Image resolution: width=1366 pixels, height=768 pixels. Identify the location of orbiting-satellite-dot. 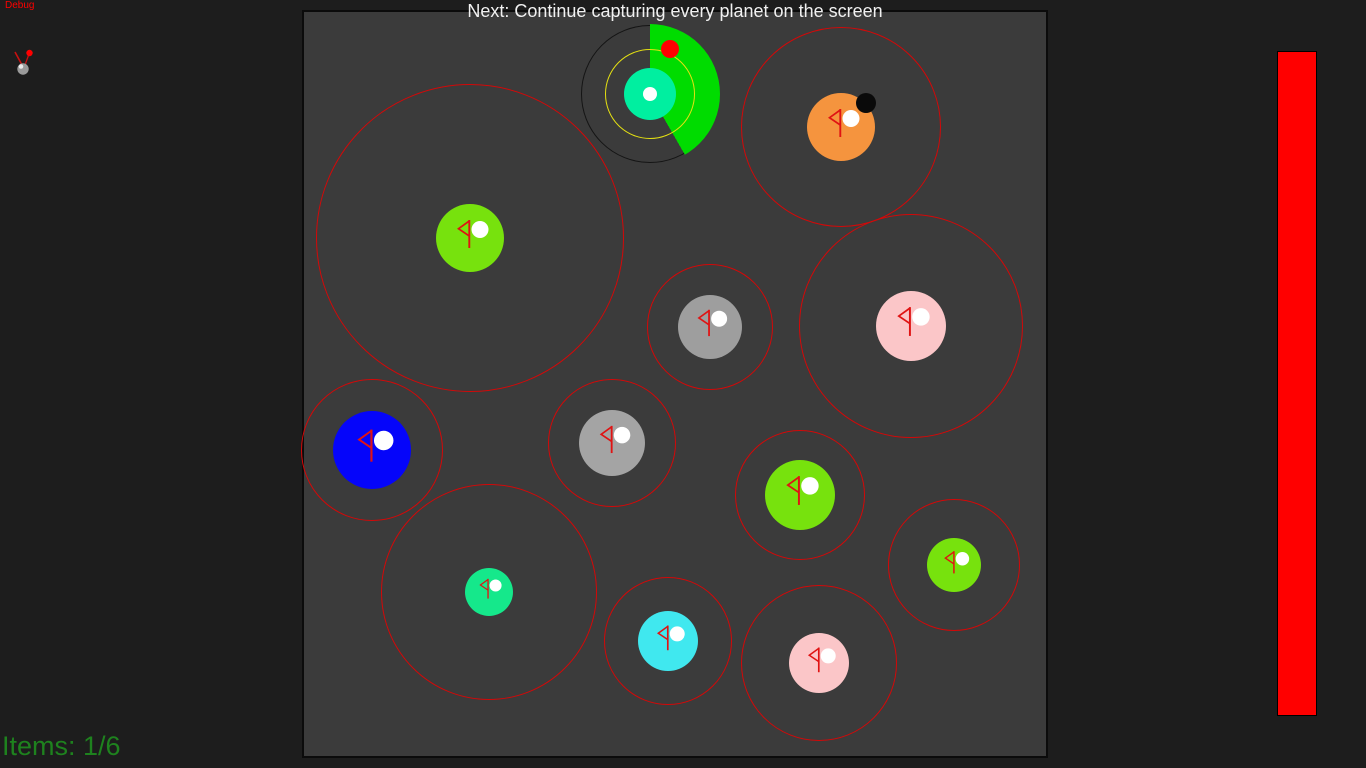
(670, 49).